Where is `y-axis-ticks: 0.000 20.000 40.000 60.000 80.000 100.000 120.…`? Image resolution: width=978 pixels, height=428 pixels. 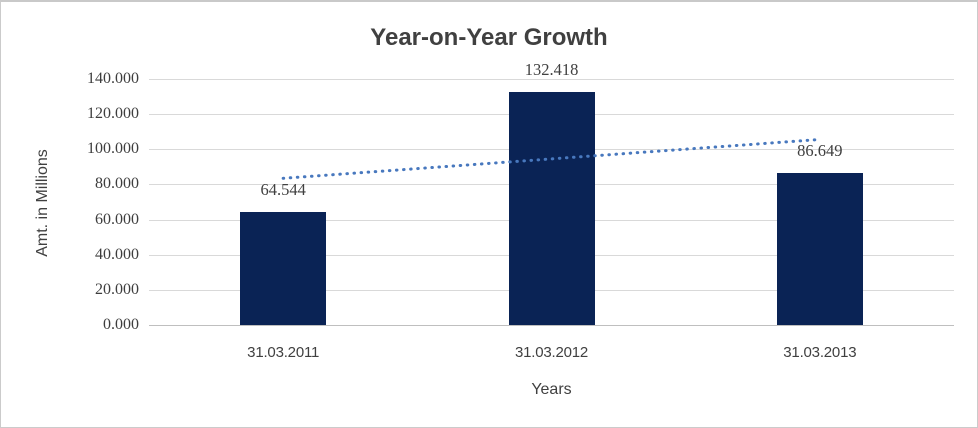 y-axis-ticks: 0.000 20.000 40.000 60.000 80.000 100.000 120.… is located at coordinates (70, 201).